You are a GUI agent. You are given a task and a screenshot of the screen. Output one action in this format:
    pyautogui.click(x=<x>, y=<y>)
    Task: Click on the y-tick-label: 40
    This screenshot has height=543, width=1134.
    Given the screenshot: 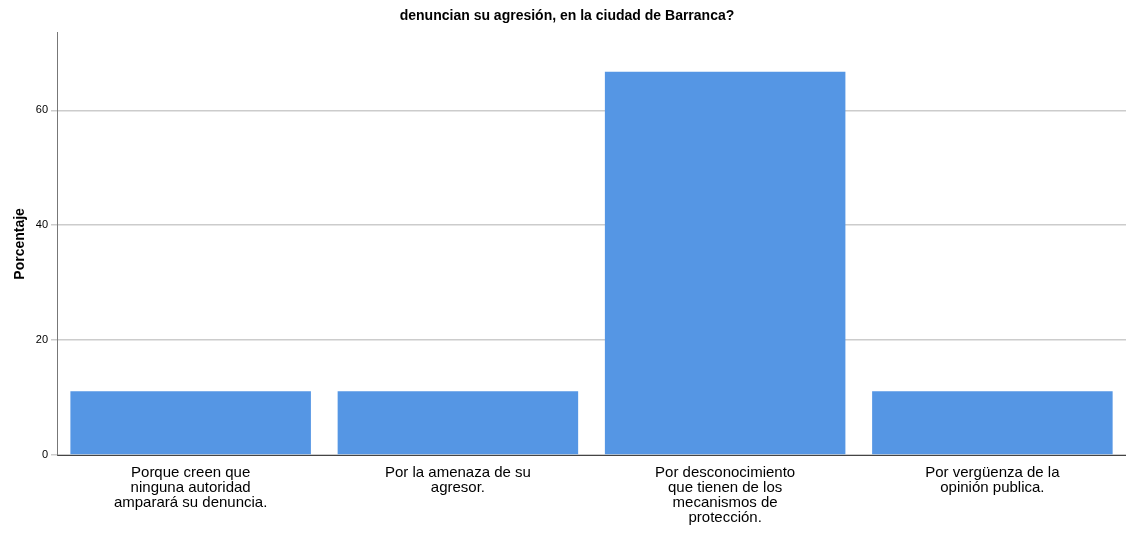 What is the action you would take?
    pyautogui.click(x=42, y=224)
    